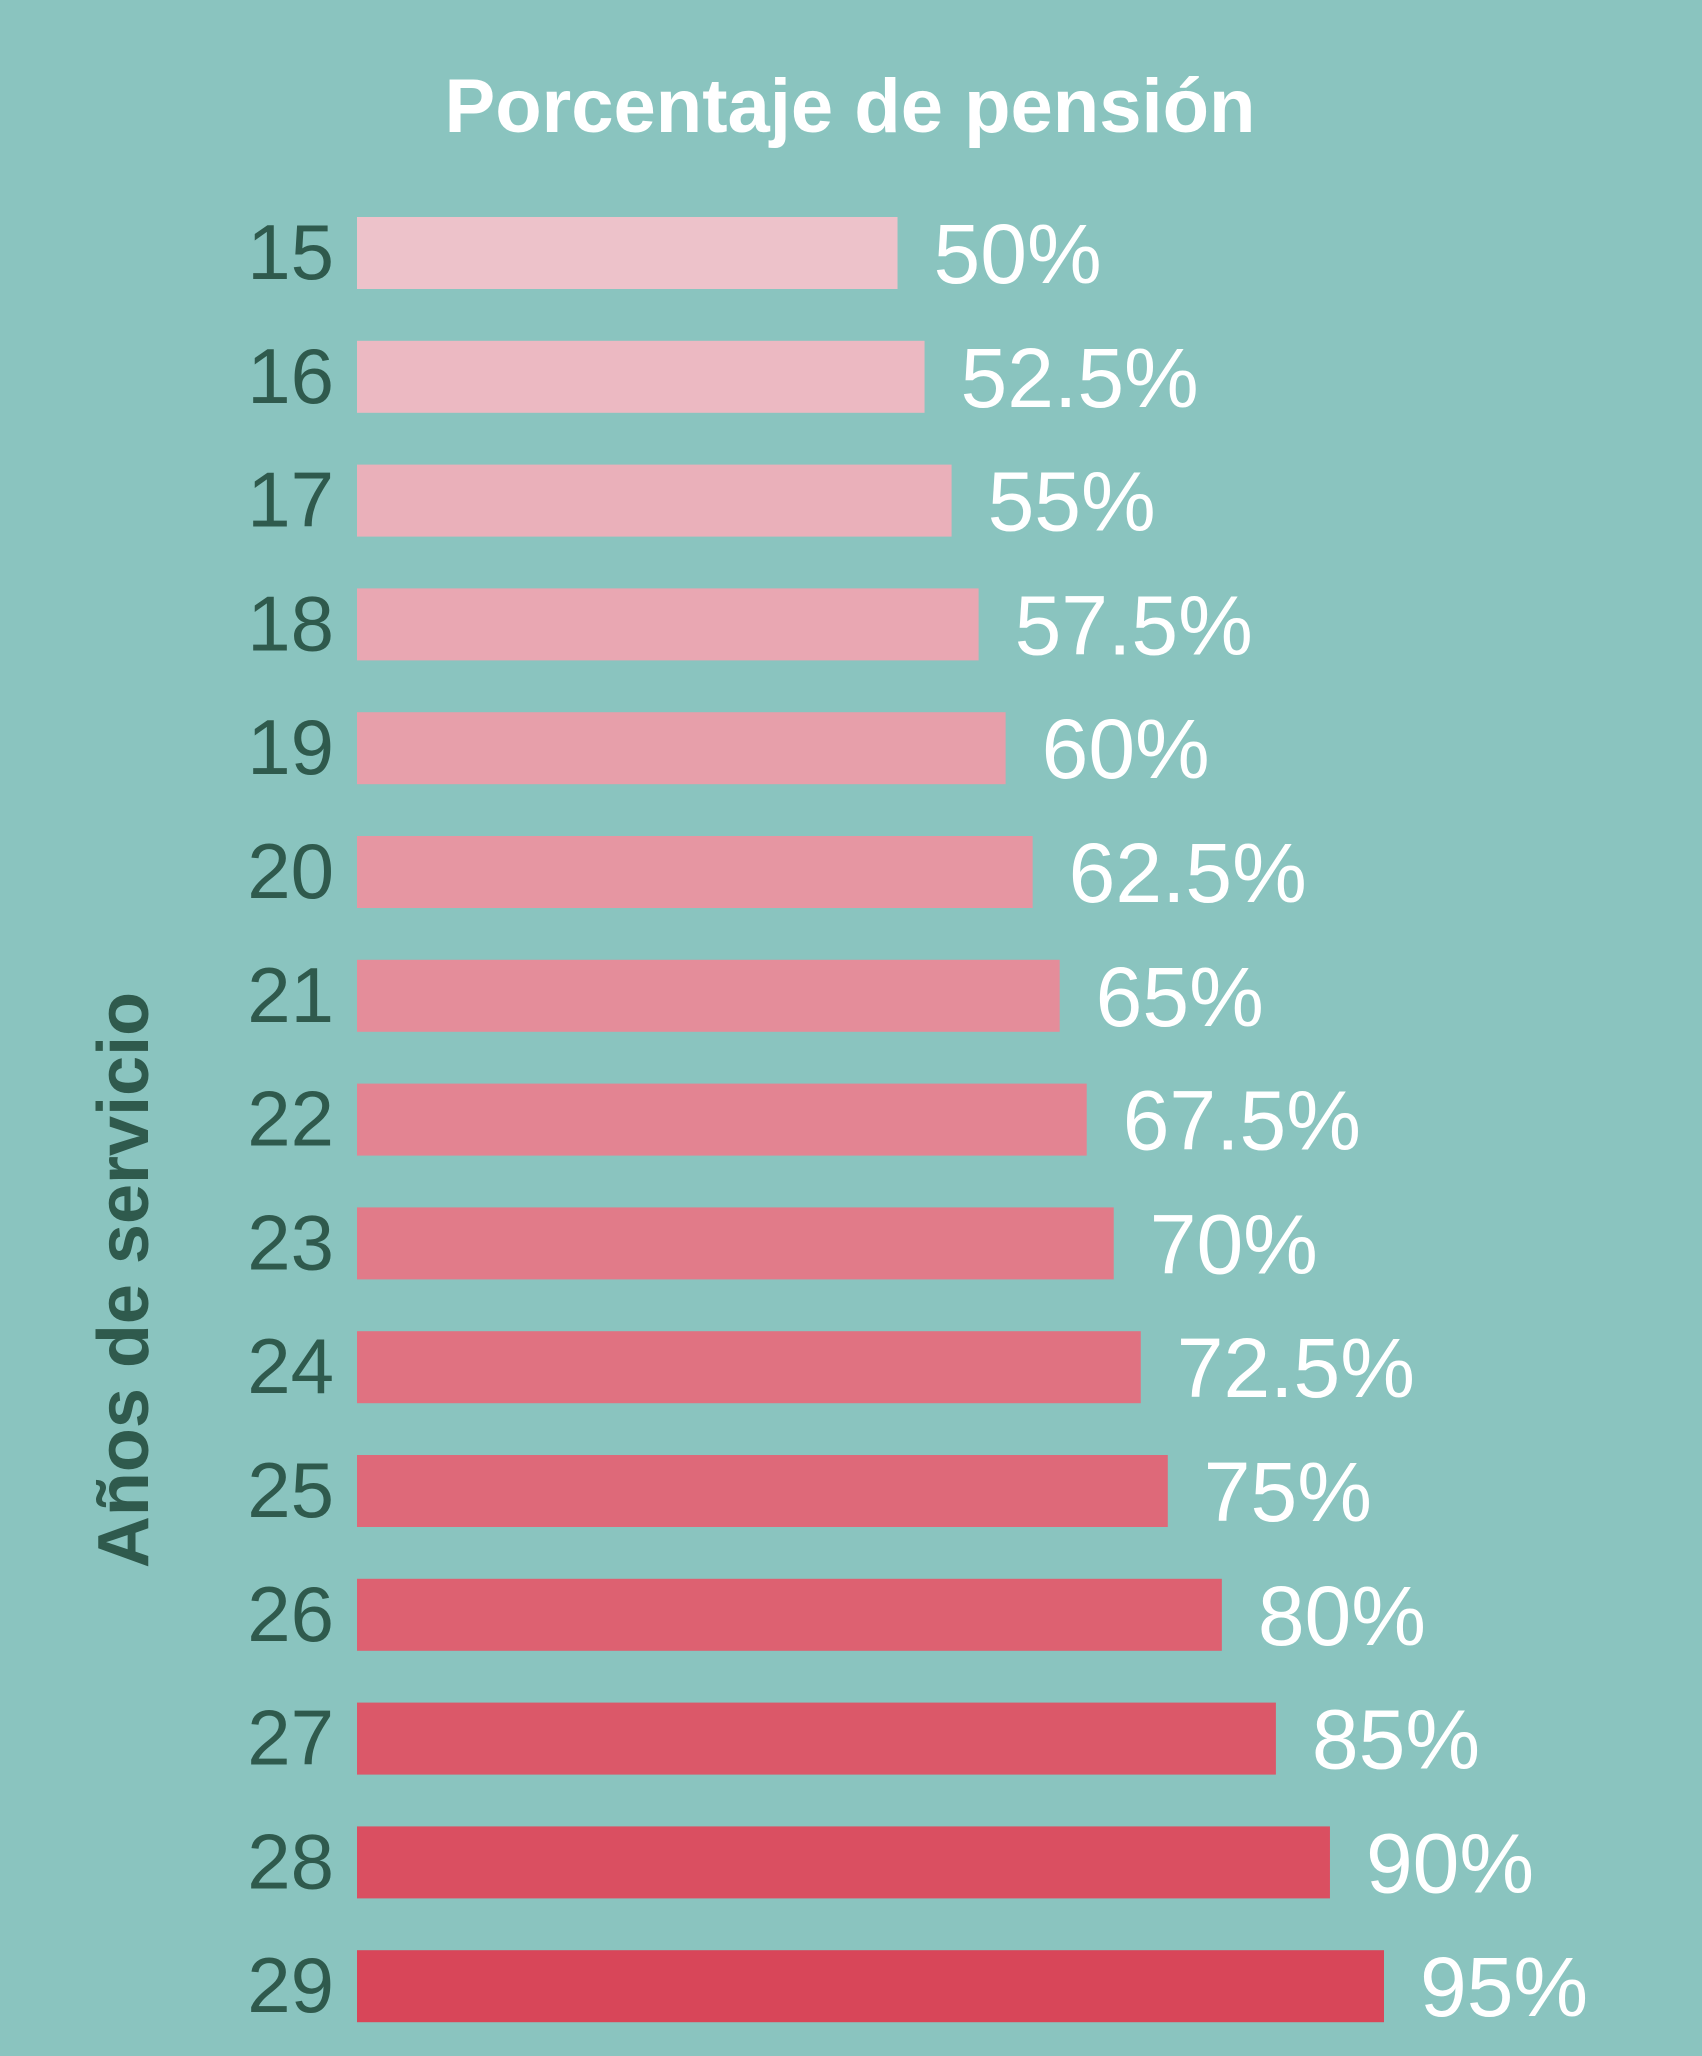  Describe the element at coordinates (1234, 1244) in the screenshot. I see `data-label: 70%` at that location.